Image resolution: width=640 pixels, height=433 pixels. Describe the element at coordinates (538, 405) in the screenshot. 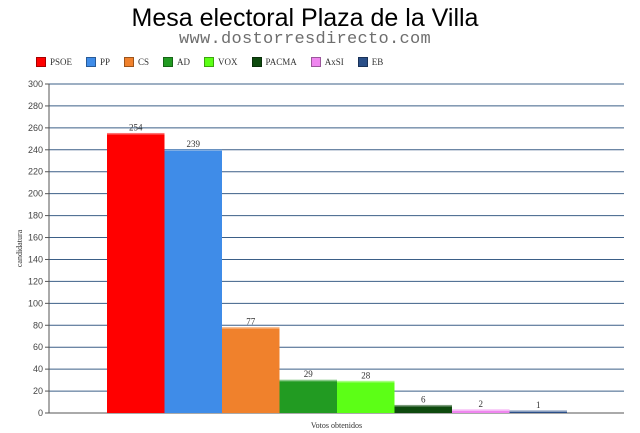

I see `data-label-eb: 1` at that location.